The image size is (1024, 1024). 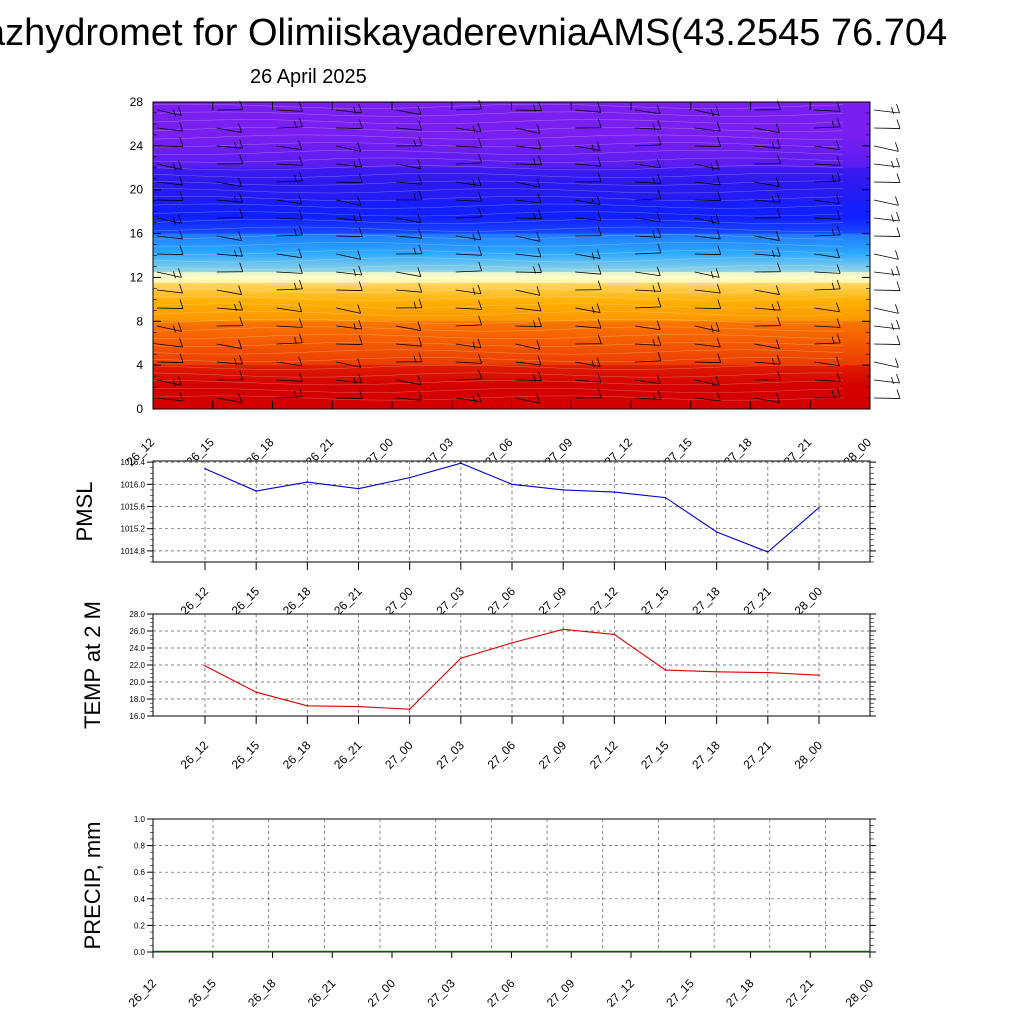 What do you see at coordinates (511, 885) in the screenshot?
I see `plot-frame` at bounding box center [511, 885].